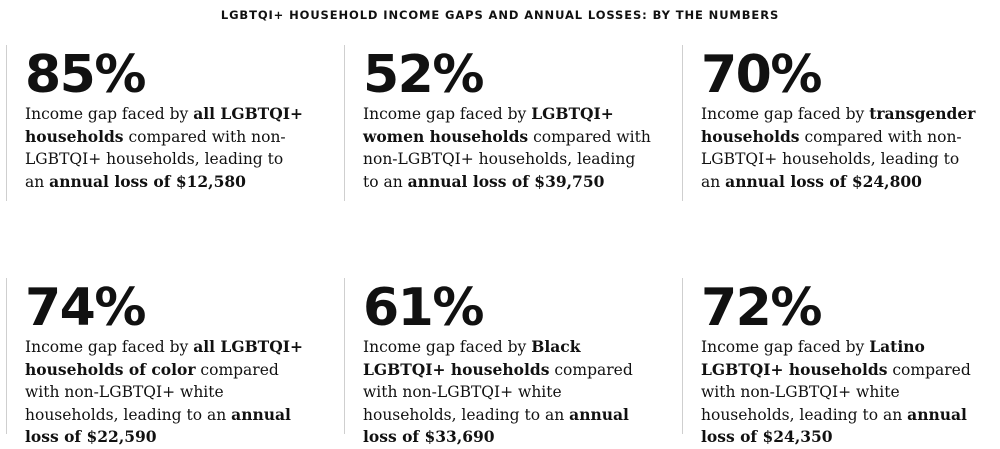  What do you see at coordinates (472, 358) in the screenshot?
I see `desc-highlight: Black LGBTQI+ households` at bounding box center [472, 358].